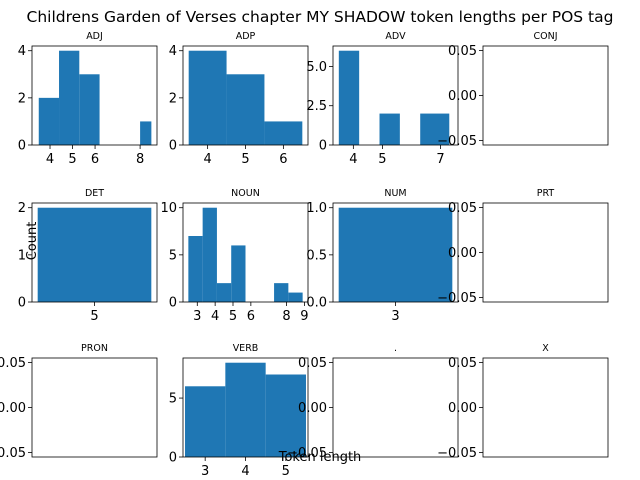 The width and height of the screenshot is (640, 480). I want to click on subplot: PRON −0.05 0.00 0.05, so click(79, 402).